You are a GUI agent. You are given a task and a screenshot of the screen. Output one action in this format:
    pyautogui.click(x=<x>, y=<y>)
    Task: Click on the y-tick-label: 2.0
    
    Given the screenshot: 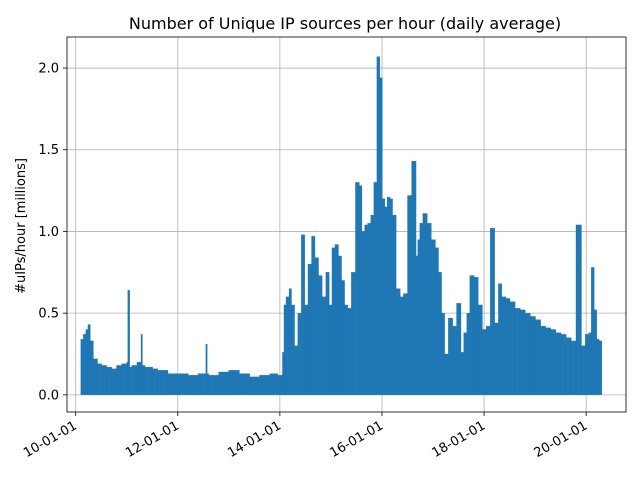 What is the action you would take?
    pyautogui.click(x=48, y=69)
    